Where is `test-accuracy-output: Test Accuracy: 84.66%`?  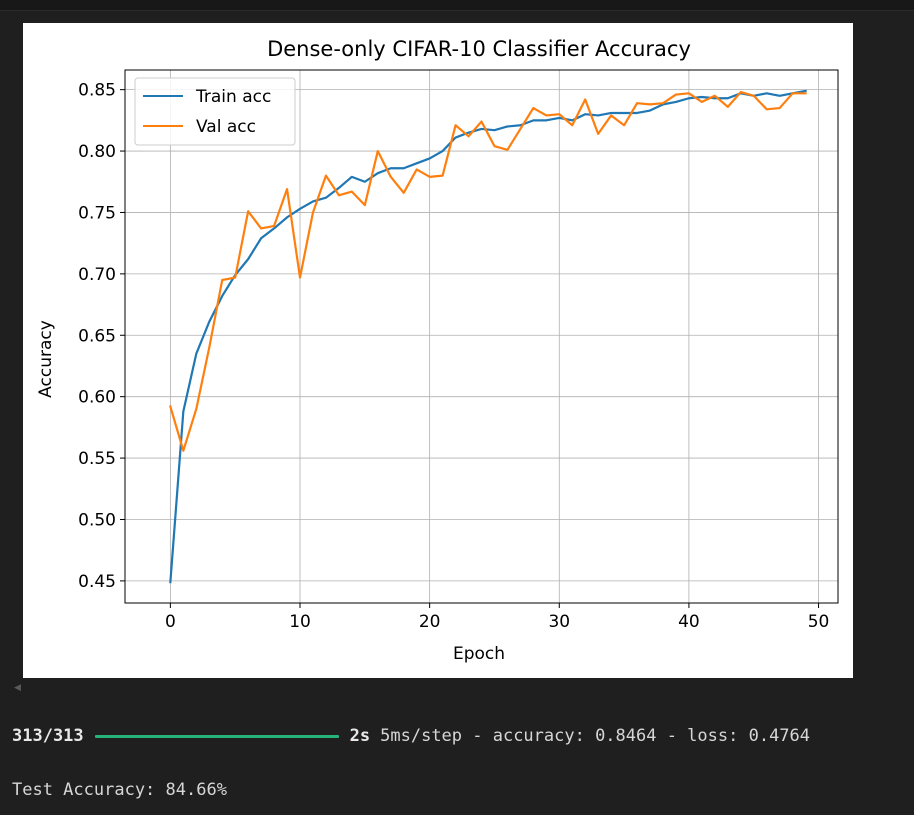
test-accuracy-output: Test Accuracy: 84.66% is located at coordinates (119, 790).